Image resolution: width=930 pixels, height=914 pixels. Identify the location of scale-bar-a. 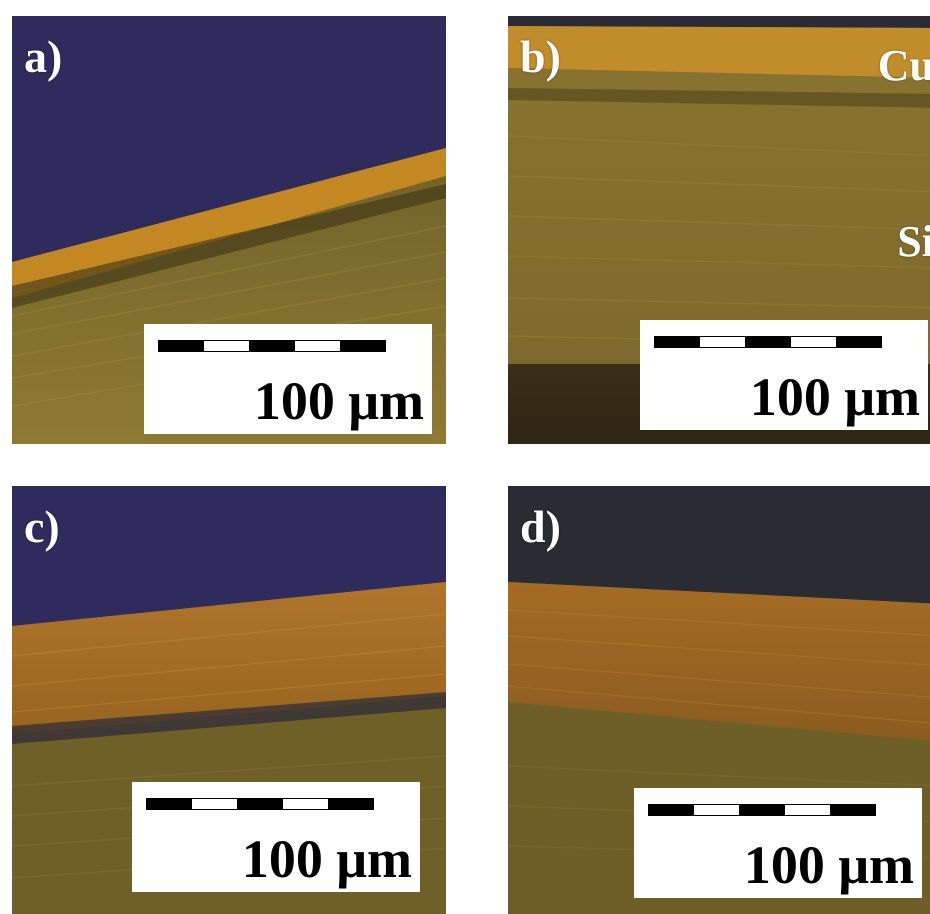
(272, 346).